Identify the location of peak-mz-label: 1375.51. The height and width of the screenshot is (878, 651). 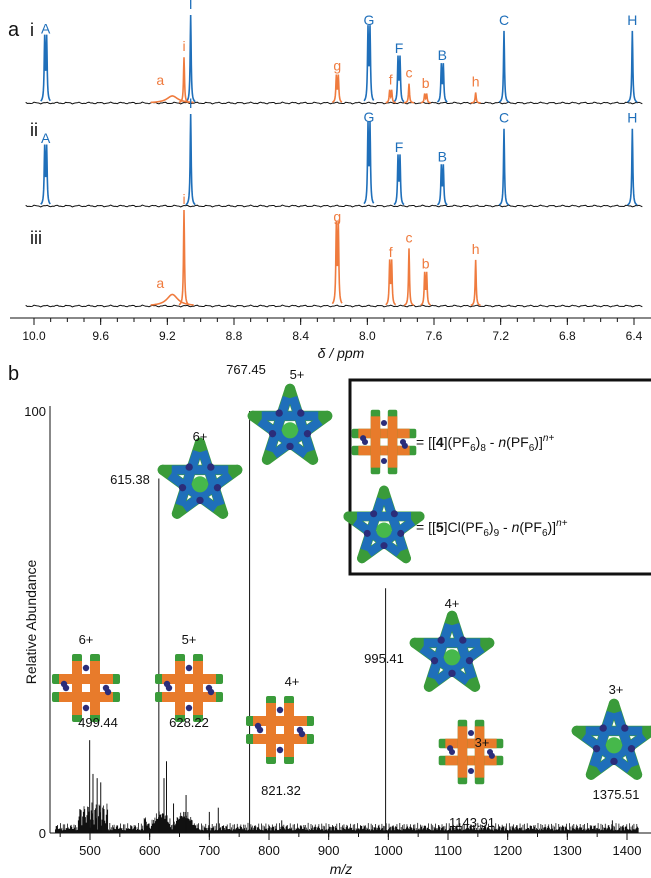
(616, 794).